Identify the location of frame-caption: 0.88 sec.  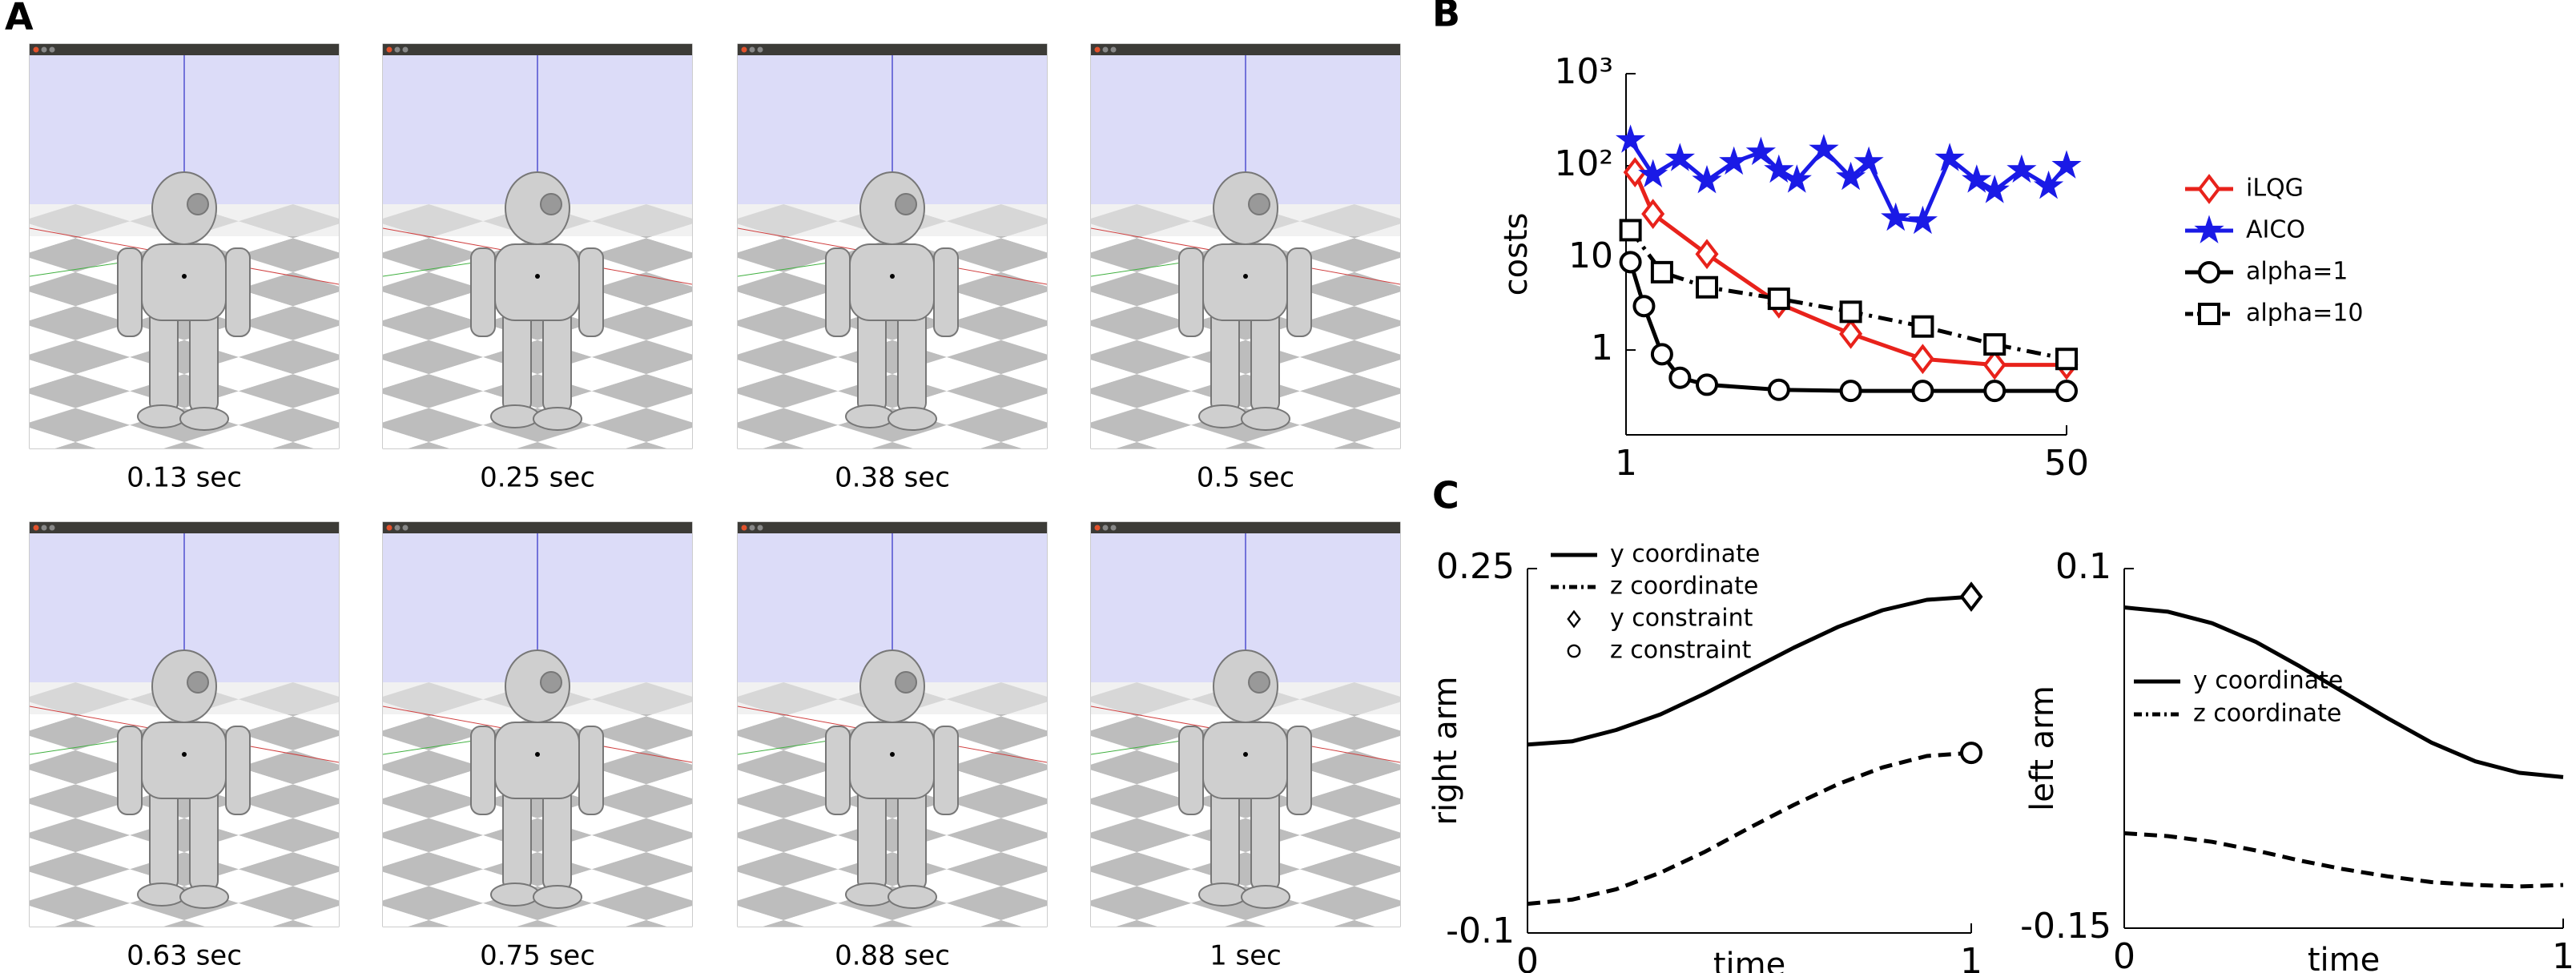
(893, 956).